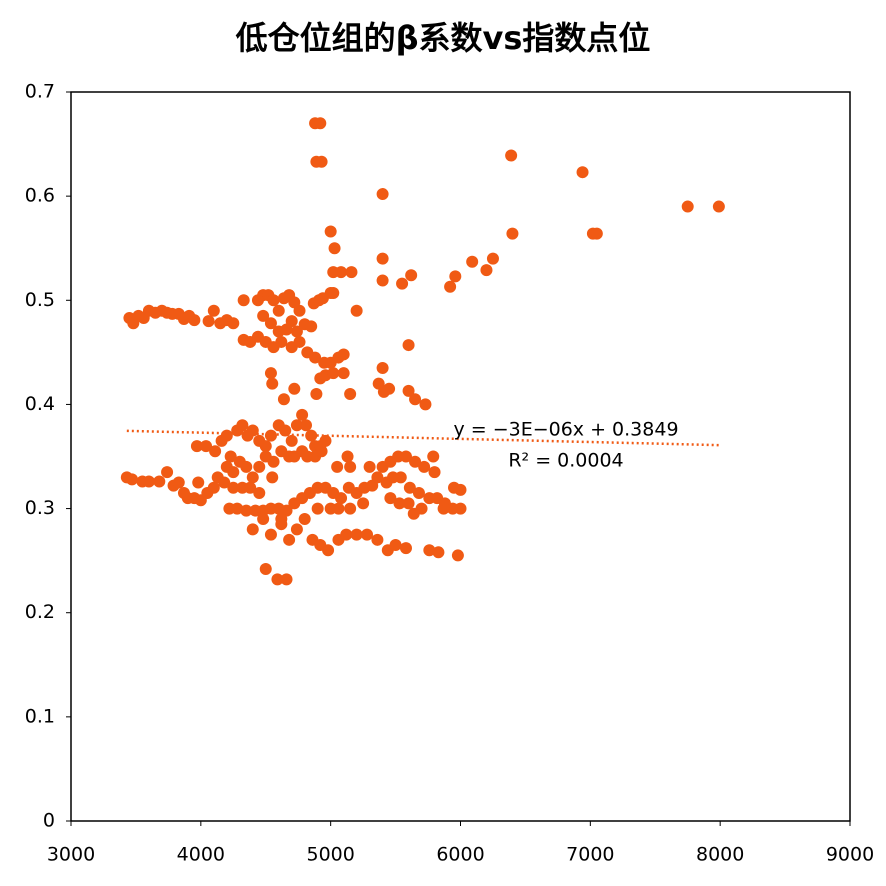 The height and width of the screenshot is (886, 886). What do you see at coordinates (40, 508) in the screenshot?
I see `y-tick-label: 0.3` at bounding box center [40, 508].